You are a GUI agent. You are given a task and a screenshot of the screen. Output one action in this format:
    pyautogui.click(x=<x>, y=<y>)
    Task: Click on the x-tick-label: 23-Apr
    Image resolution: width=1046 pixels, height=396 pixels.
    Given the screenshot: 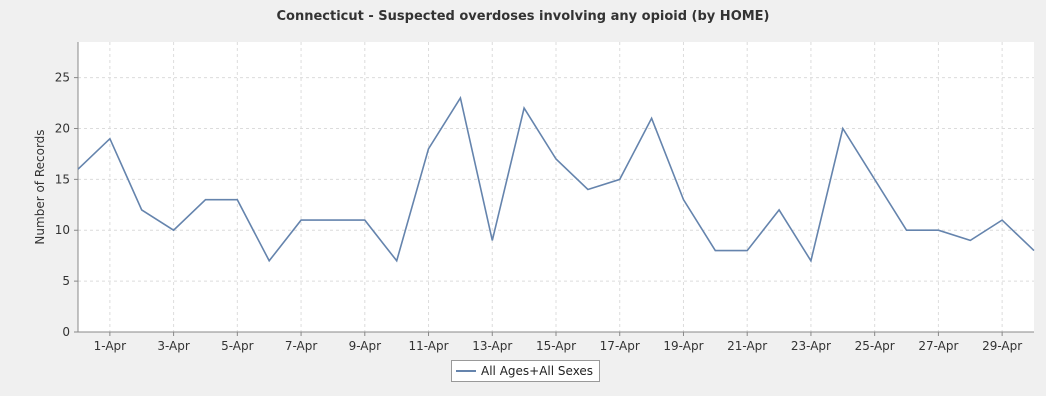 What is the action you would take?
    pyautogui.click(x=811, y=346)
    